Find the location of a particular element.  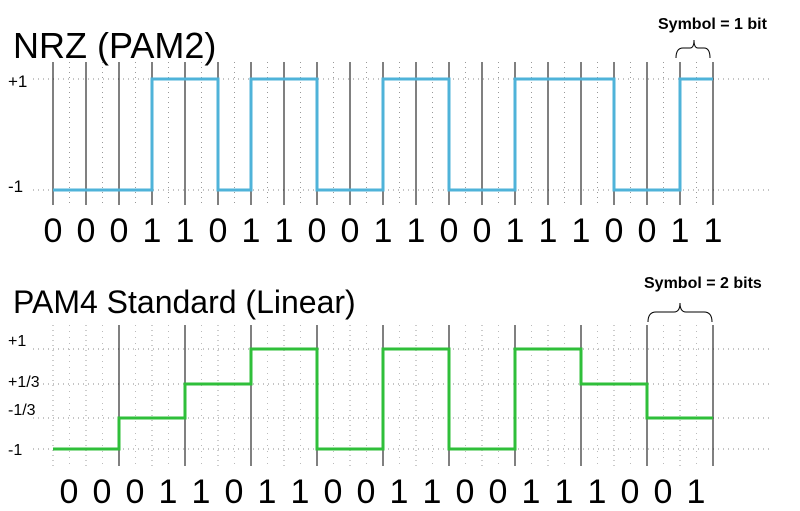

pam4-label-plus1: +1 is located at coordinates (17, 341).